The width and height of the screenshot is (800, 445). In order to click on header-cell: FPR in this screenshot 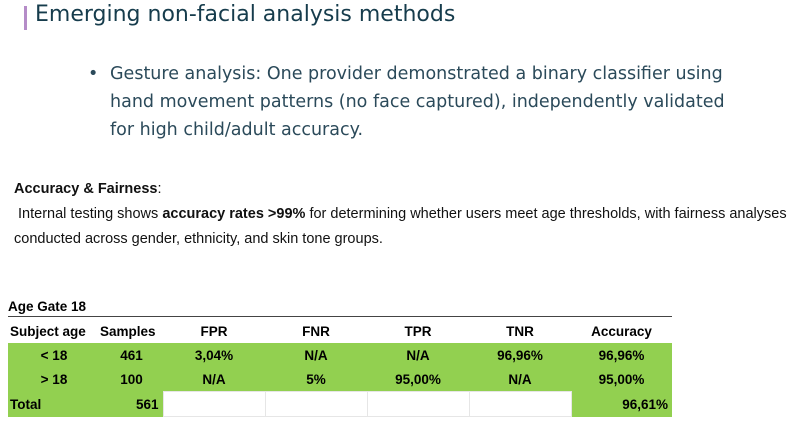, I will do `click(214, 331)`.